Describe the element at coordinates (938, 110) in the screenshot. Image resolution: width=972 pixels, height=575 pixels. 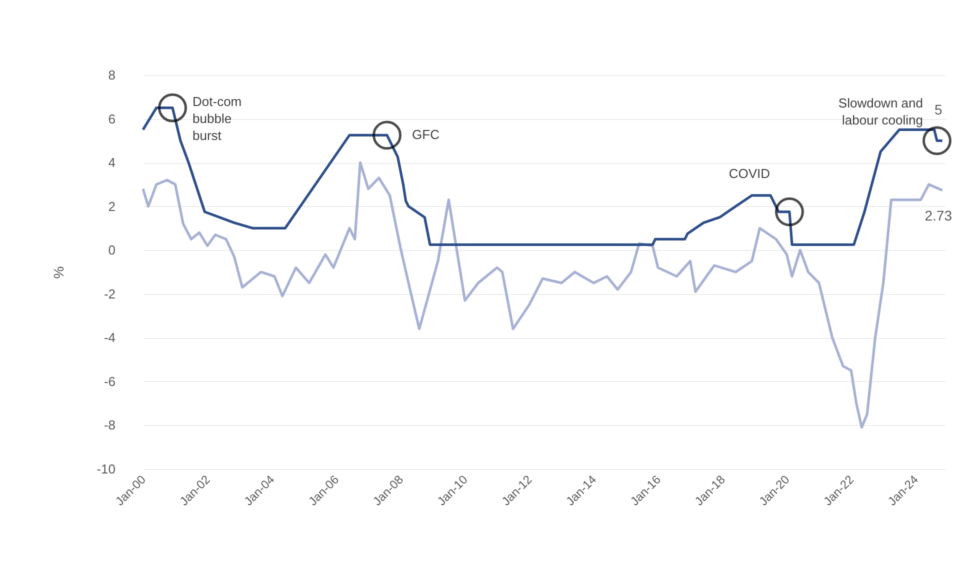
I see `data-label: 5` at that location.